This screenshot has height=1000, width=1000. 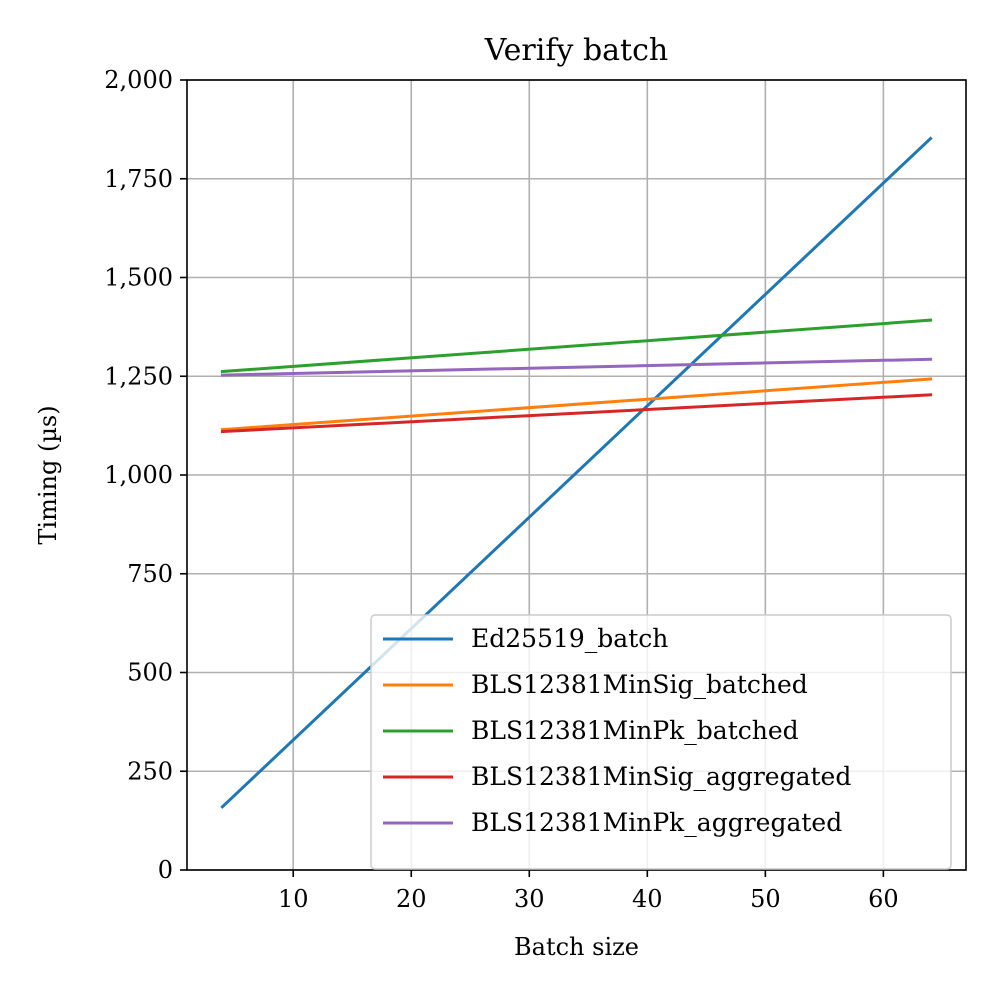 I want to click on x-tick-label: 40, so click(x=647, y=899).